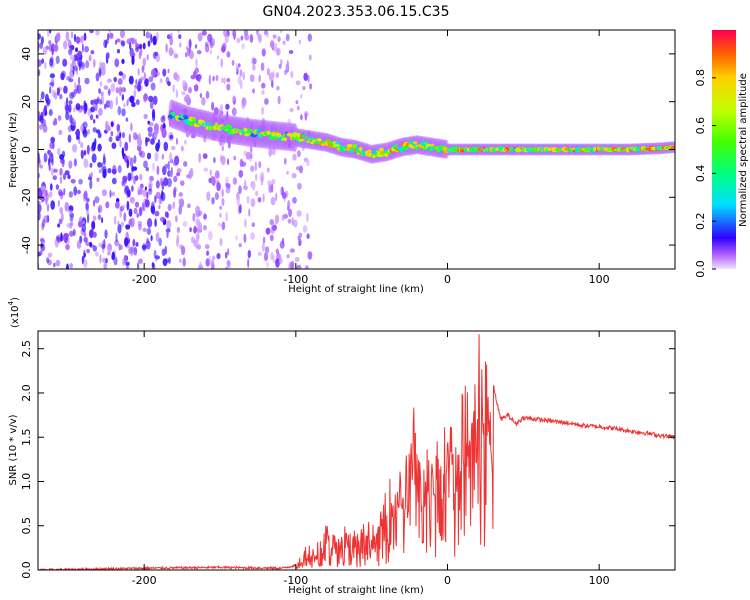 The image size is (750, 600). Describe the element at coordinates (13, 150) in the screenshot. I see `spectrogram-ylabel: Frequency (Hz)` at that location.